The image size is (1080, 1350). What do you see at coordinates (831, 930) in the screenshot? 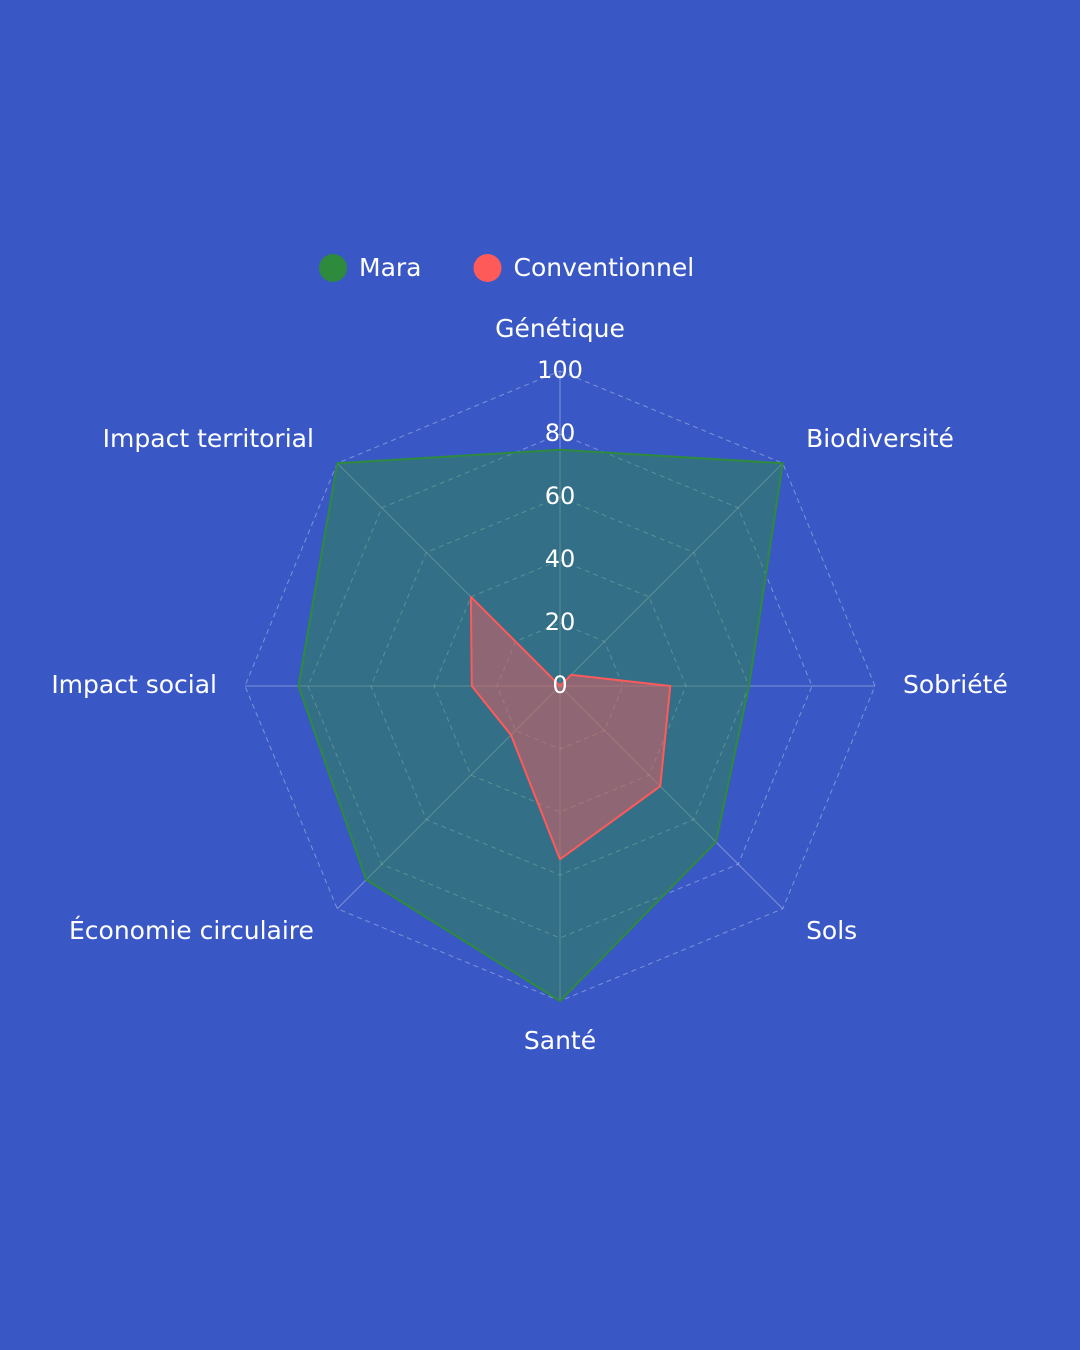
I see `axis-label: Sols` at bounding box center [831, 930].